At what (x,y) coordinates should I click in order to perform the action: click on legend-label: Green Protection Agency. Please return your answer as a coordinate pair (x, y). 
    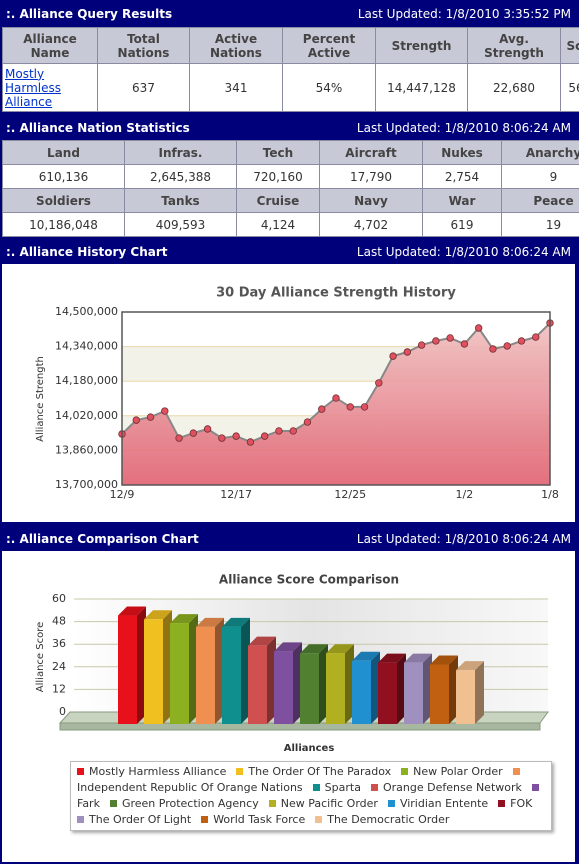
    Looking at the image, I should click on (190, 803).